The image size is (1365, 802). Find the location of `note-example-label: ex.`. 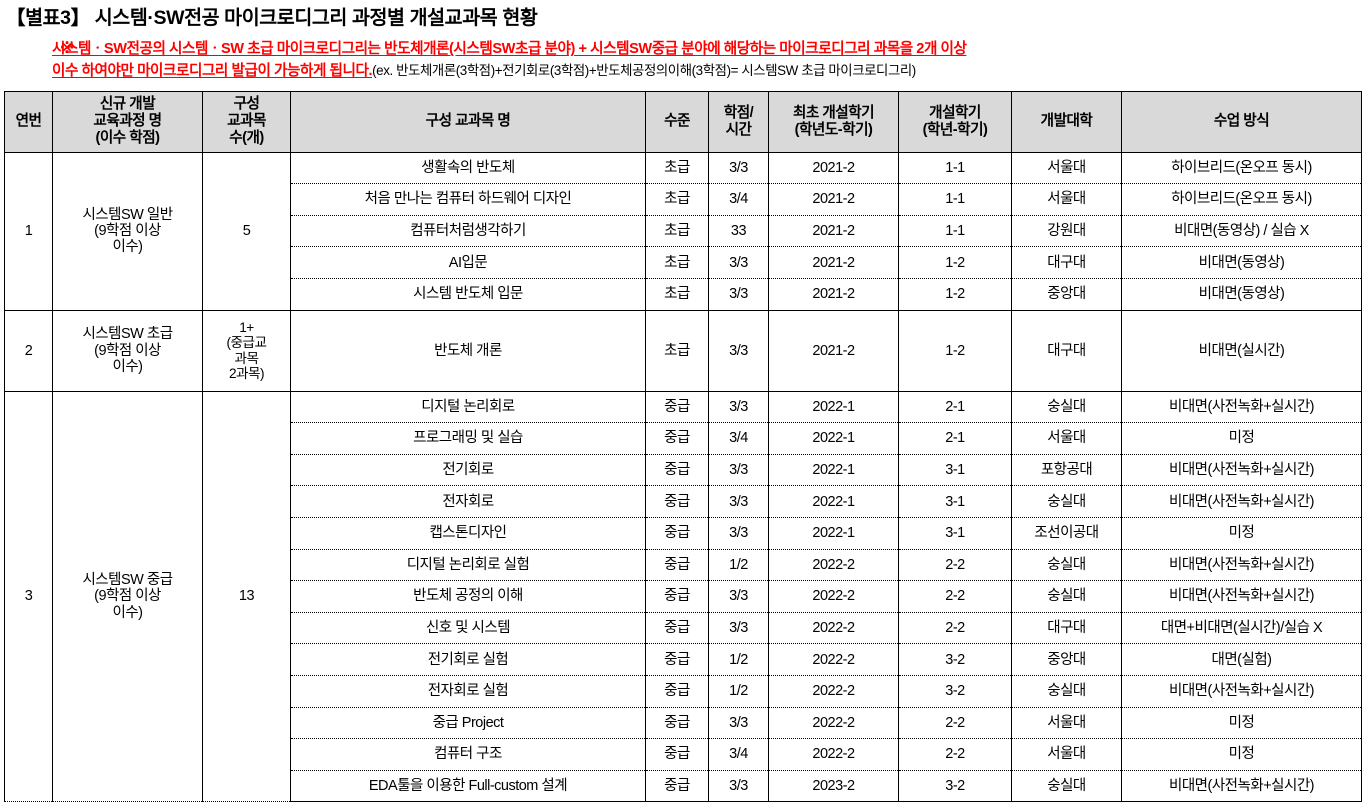

note-example-label: ex. is located at coordinates (384, 70).